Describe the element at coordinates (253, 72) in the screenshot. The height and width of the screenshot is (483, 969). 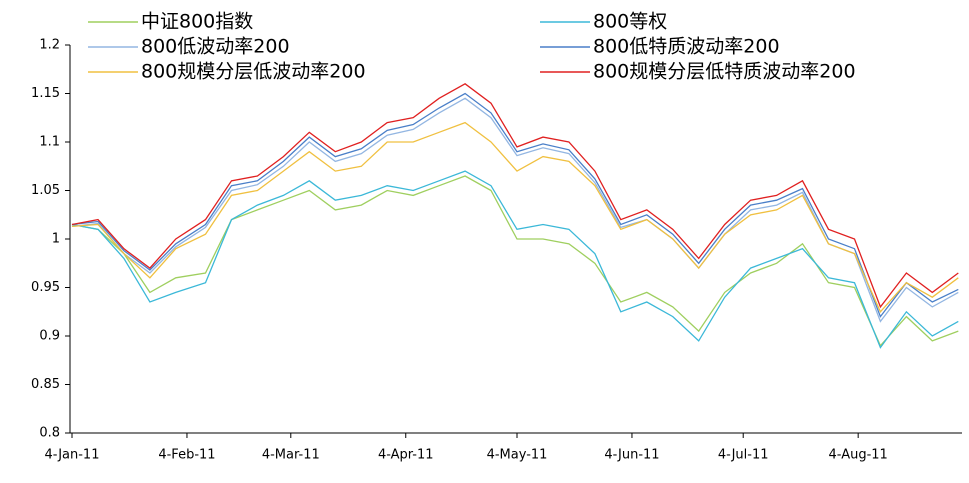
I see `legend-label: 800规模分层低波动率200` at that location.